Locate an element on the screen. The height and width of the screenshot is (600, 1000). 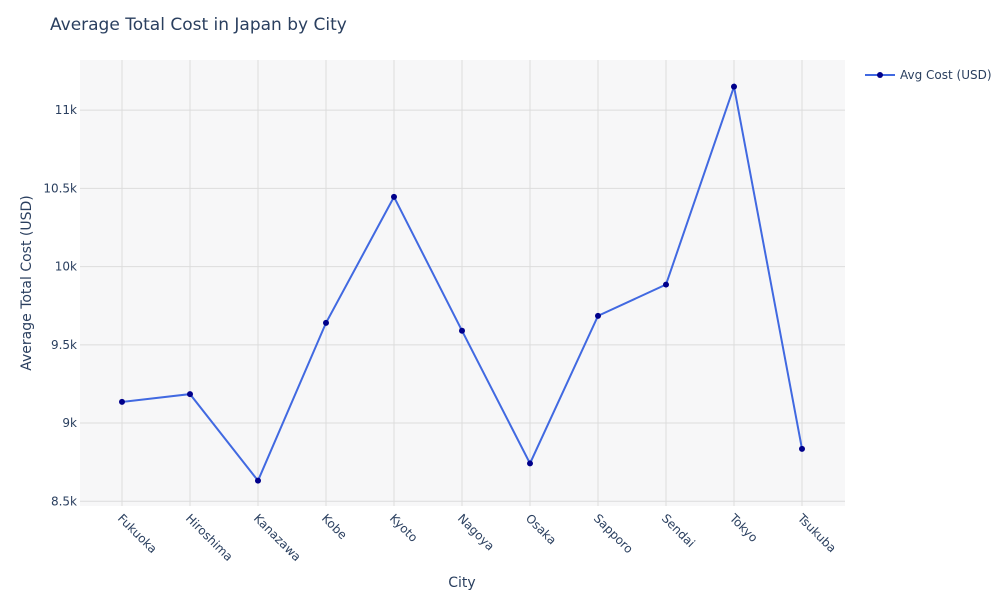
legend-marker-swatch is located at coordinates (880, 75).